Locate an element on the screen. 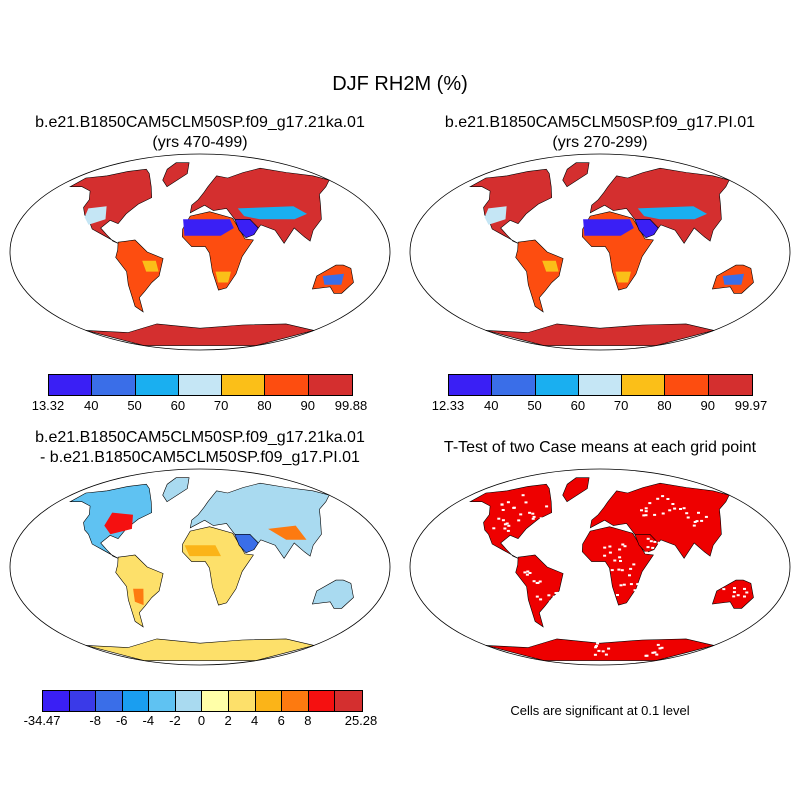 This screenshot has height=800, width=800. land-north-america is located at coordinates (511, 206).